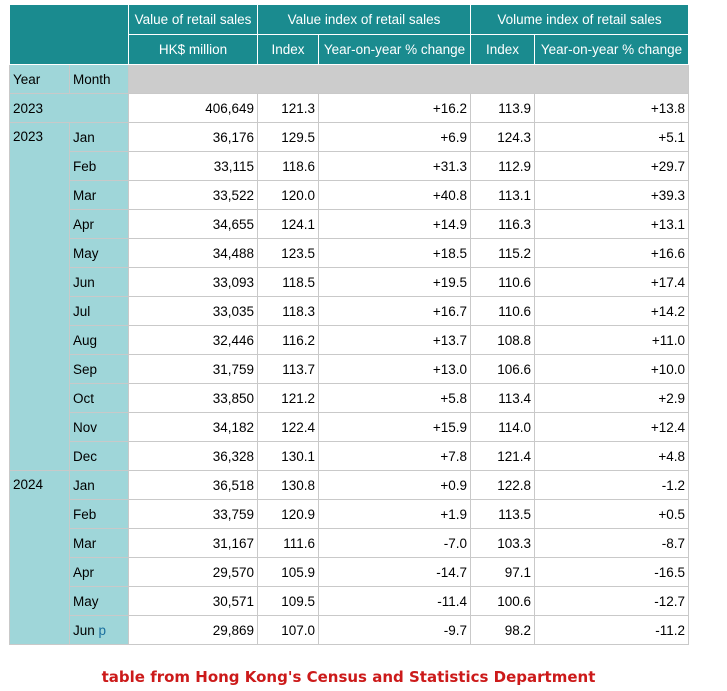 The width and height of the screenshot is (727, 691). Describe the element at coordinates (408, 79) in the screenshot. I see `header-grey-band` at that location.